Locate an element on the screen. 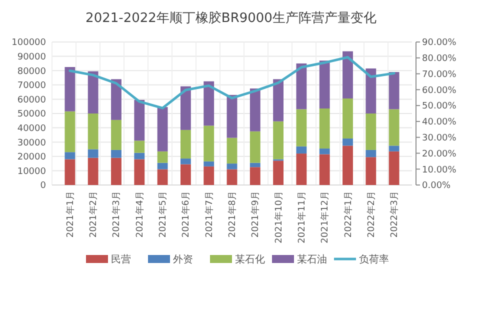 The height and width of the screenshot is (321, 482). y2-tick-label: 0.00% is located at coordinates (437, 186).